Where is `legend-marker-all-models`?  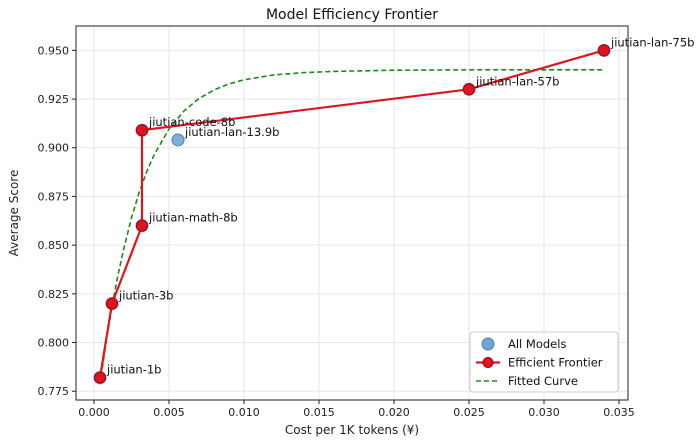 legend-marker-all-models is located at coordinates (488, 344).